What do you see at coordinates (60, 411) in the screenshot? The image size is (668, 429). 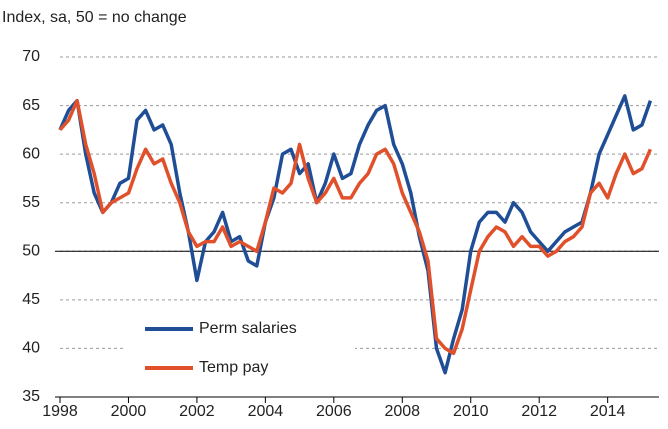 I see `x-tick-label: 1998` at bounding box center [60, 411].